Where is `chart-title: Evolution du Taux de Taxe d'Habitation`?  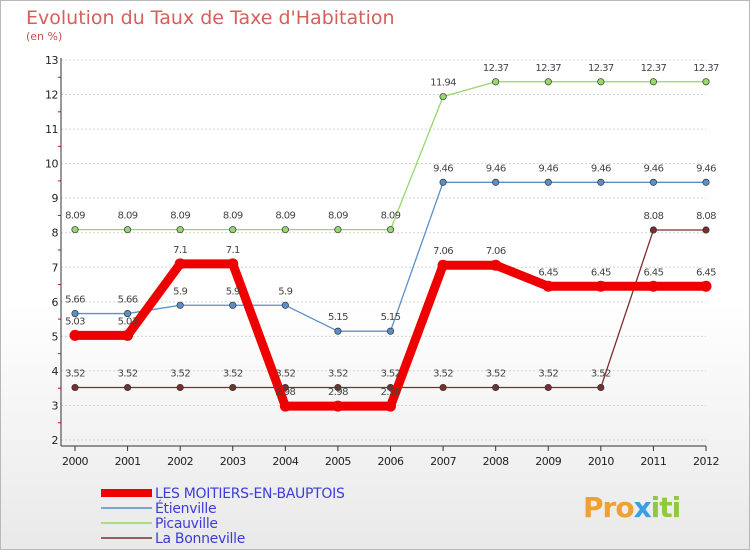 chart-title: Evolution du Taux de Taxe d'Habitation is located at coordinates (210, 18).